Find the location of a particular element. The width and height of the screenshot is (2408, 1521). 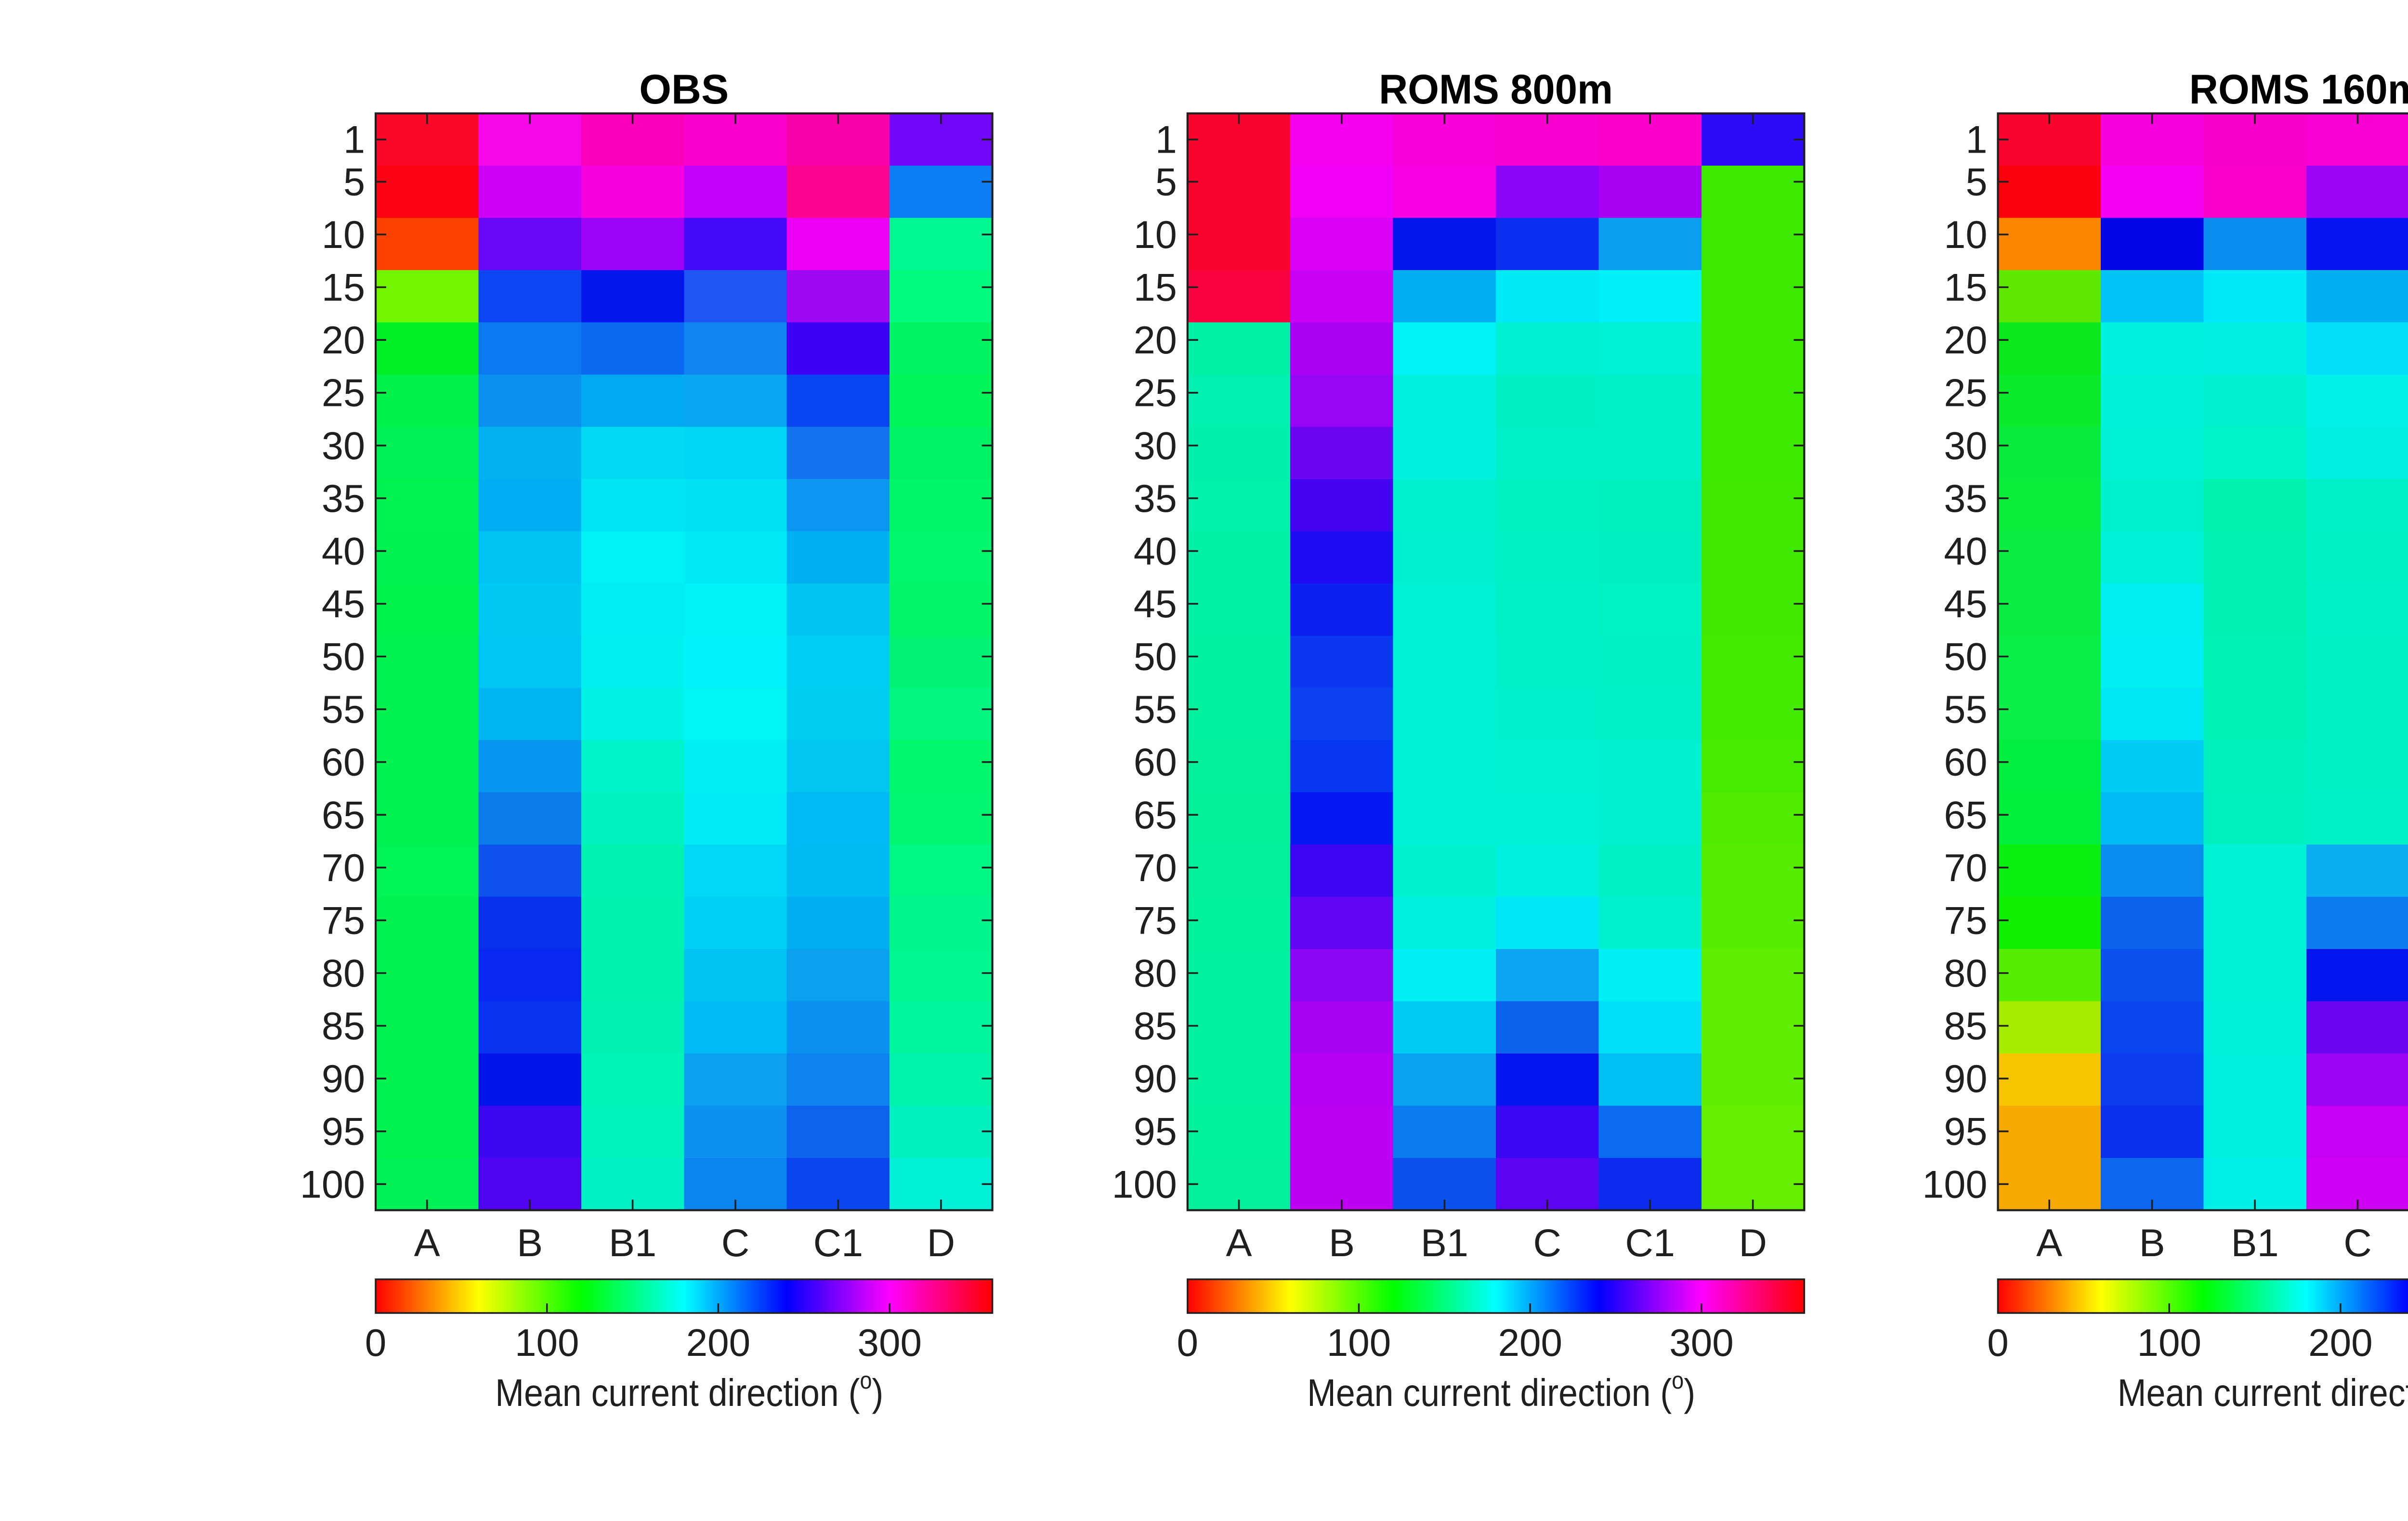

svg-text: OBS is located at coordinates (684, 89).